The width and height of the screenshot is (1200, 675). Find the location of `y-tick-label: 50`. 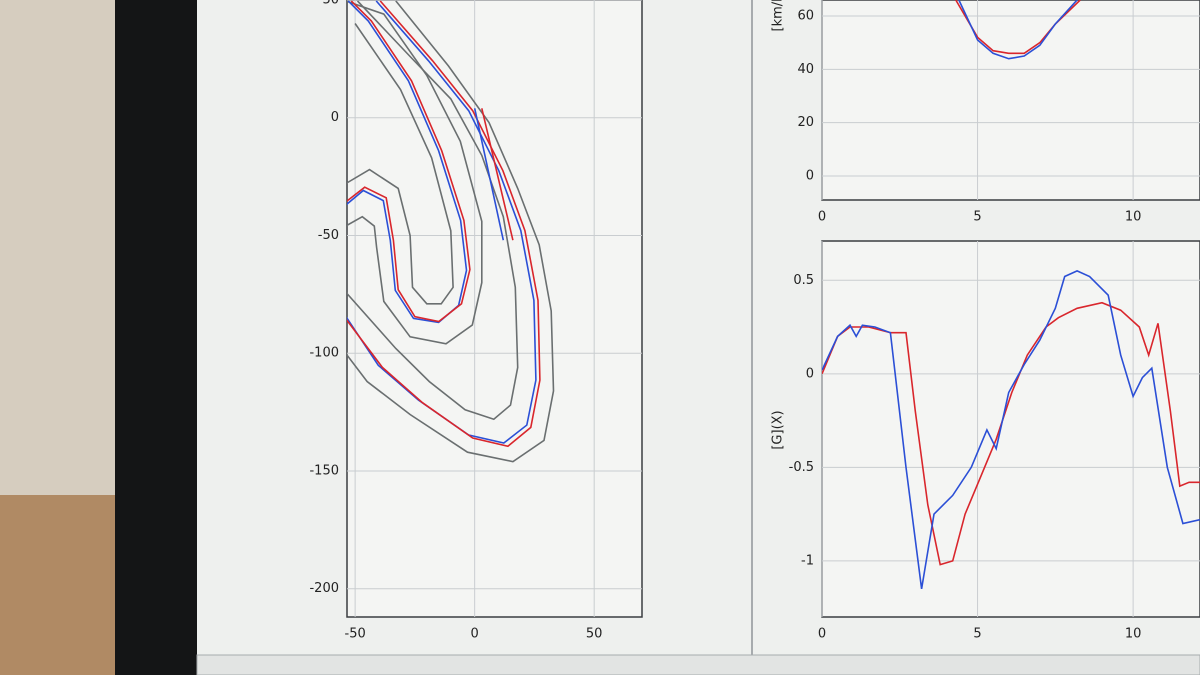

y-tick-label: 50 is located at coordinates (330, 4).